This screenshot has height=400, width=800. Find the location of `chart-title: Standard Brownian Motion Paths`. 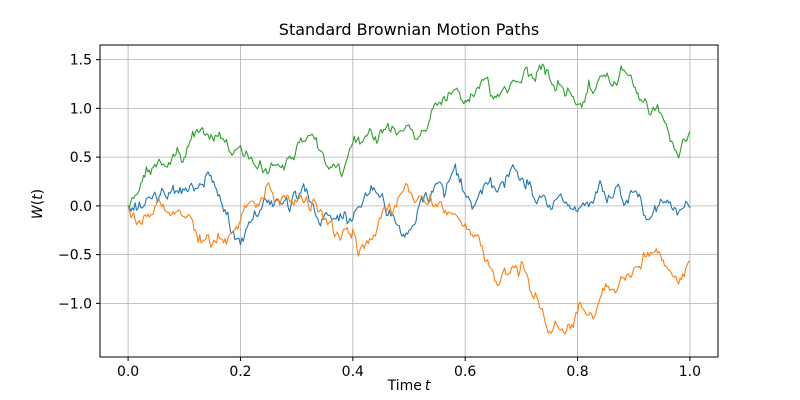

chart-title: Standard Brownian Motion Paths is located at coordinates (409, 29).